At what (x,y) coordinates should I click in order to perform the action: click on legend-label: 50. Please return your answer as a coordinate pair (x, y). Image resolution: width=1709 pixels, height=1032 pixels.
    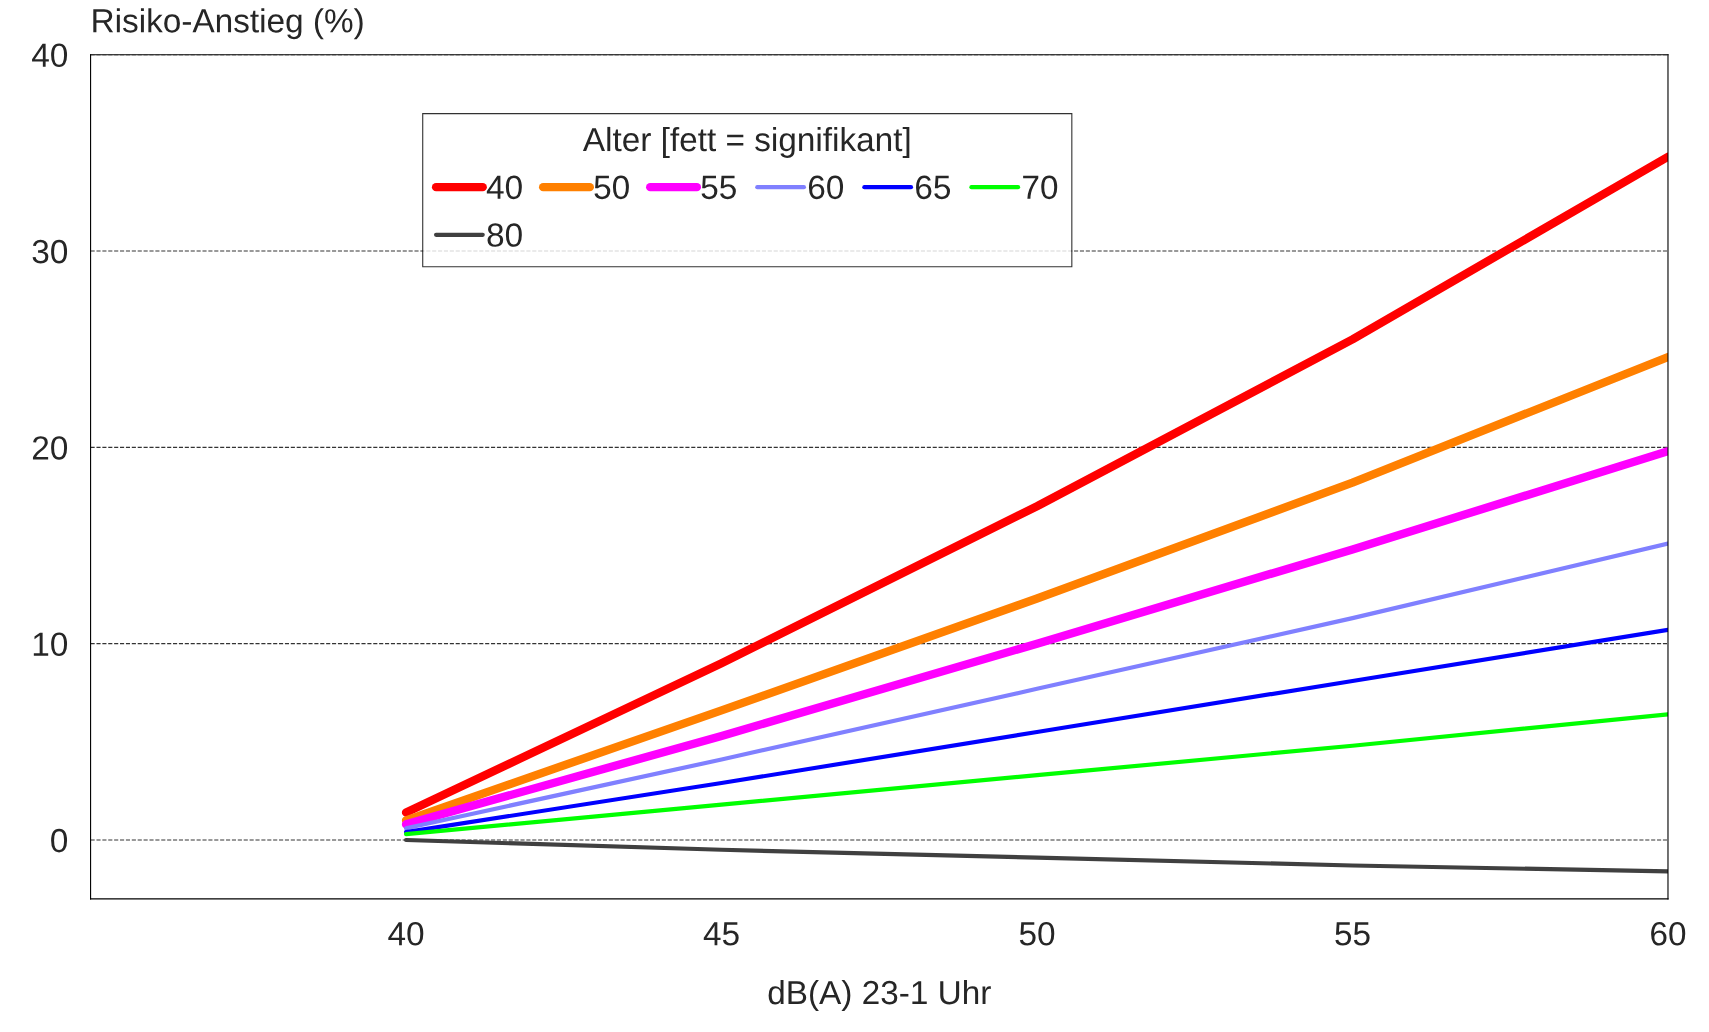
    Looking at the image, I should click on (611, 187).